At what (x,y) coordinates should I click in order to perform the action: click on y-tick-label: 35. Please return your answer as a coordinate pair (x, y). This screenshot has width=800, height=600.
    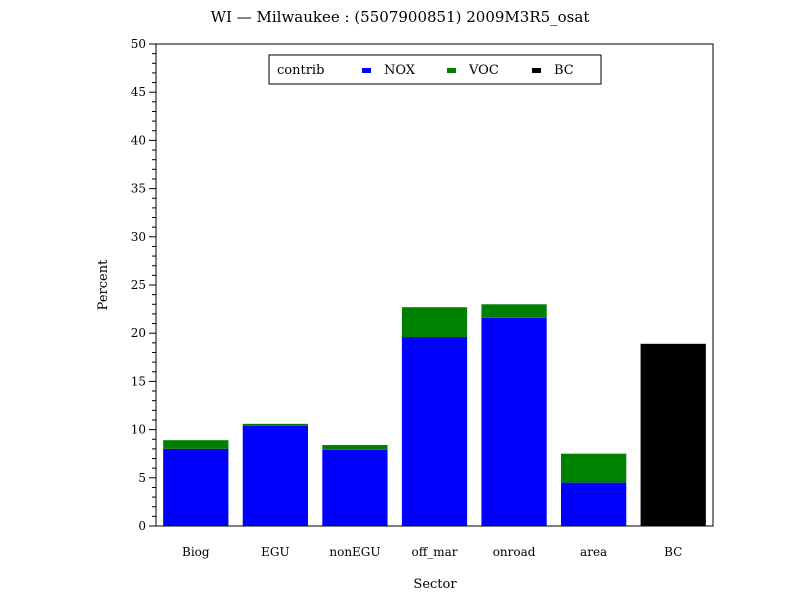
    Looking at the image, I should click on (138, 189).